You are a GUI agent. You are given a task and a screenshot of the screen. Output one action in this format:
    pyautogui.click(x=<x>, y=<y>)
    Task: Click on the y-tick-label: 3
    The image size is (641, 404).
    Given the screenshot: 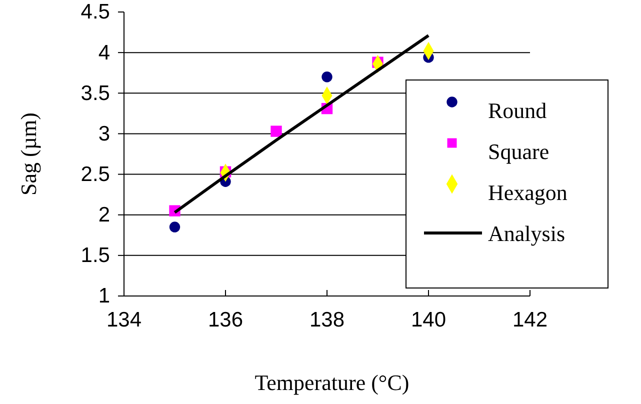 What is the action you would take?
    pyautogui.click(x=104, y=134)
    